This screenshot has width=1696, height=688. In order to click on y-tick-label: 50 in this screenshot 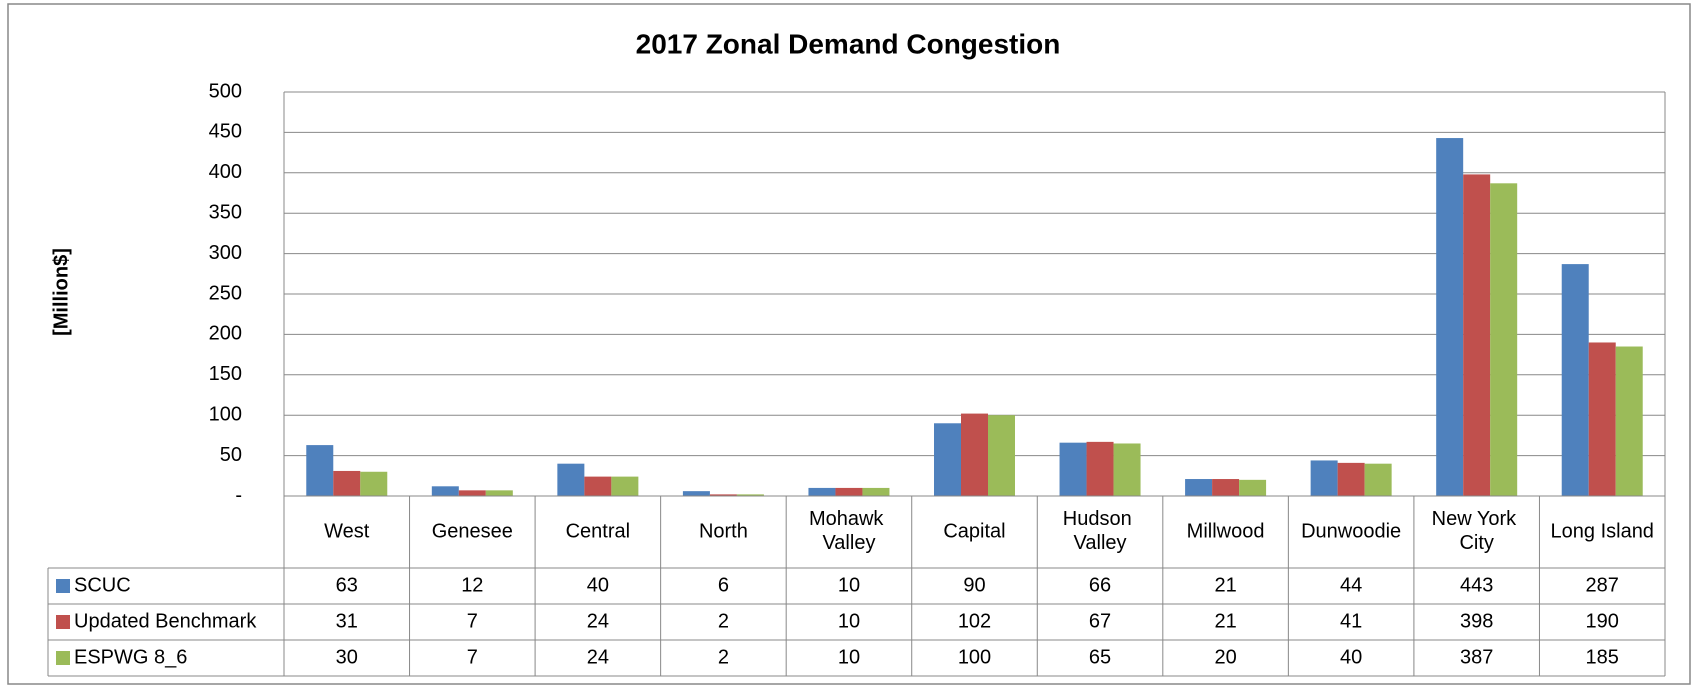, I will do `click(231, 455)`.